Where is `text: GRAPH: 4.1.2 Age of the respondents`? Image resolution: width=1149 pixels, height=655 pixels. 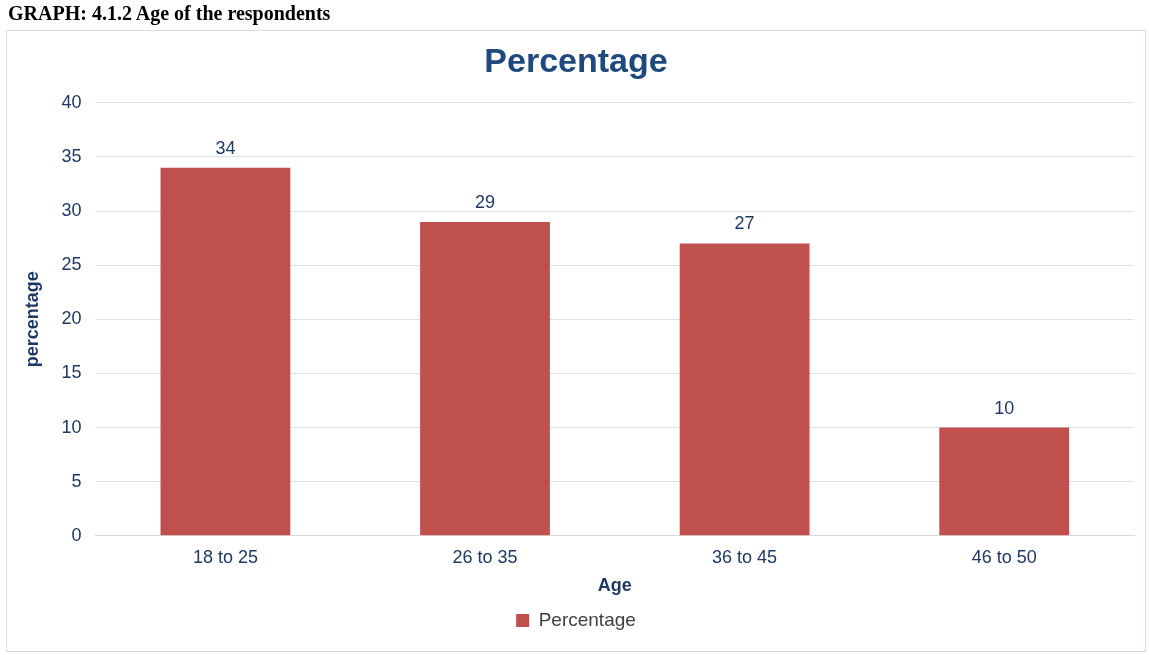
text: GRAPH: 4.1.2 Age of the respondents is located at coordinates (169, 13).